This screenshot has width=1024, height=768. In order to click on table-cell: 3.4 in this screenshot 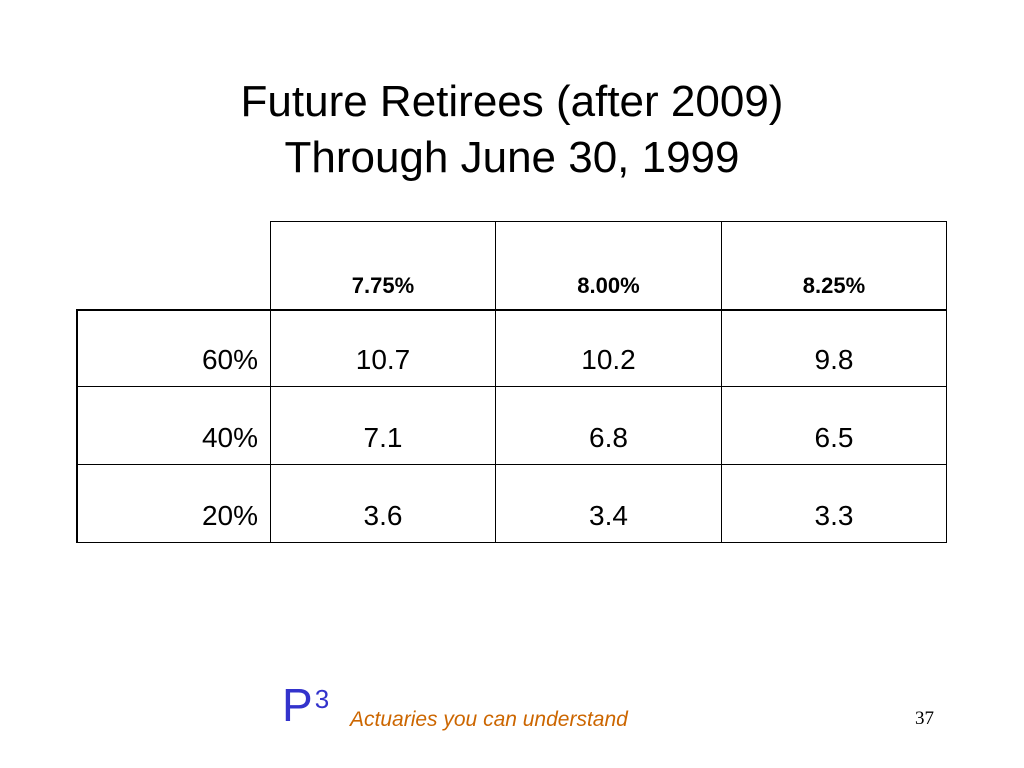, I will do `click(608, 515)`.